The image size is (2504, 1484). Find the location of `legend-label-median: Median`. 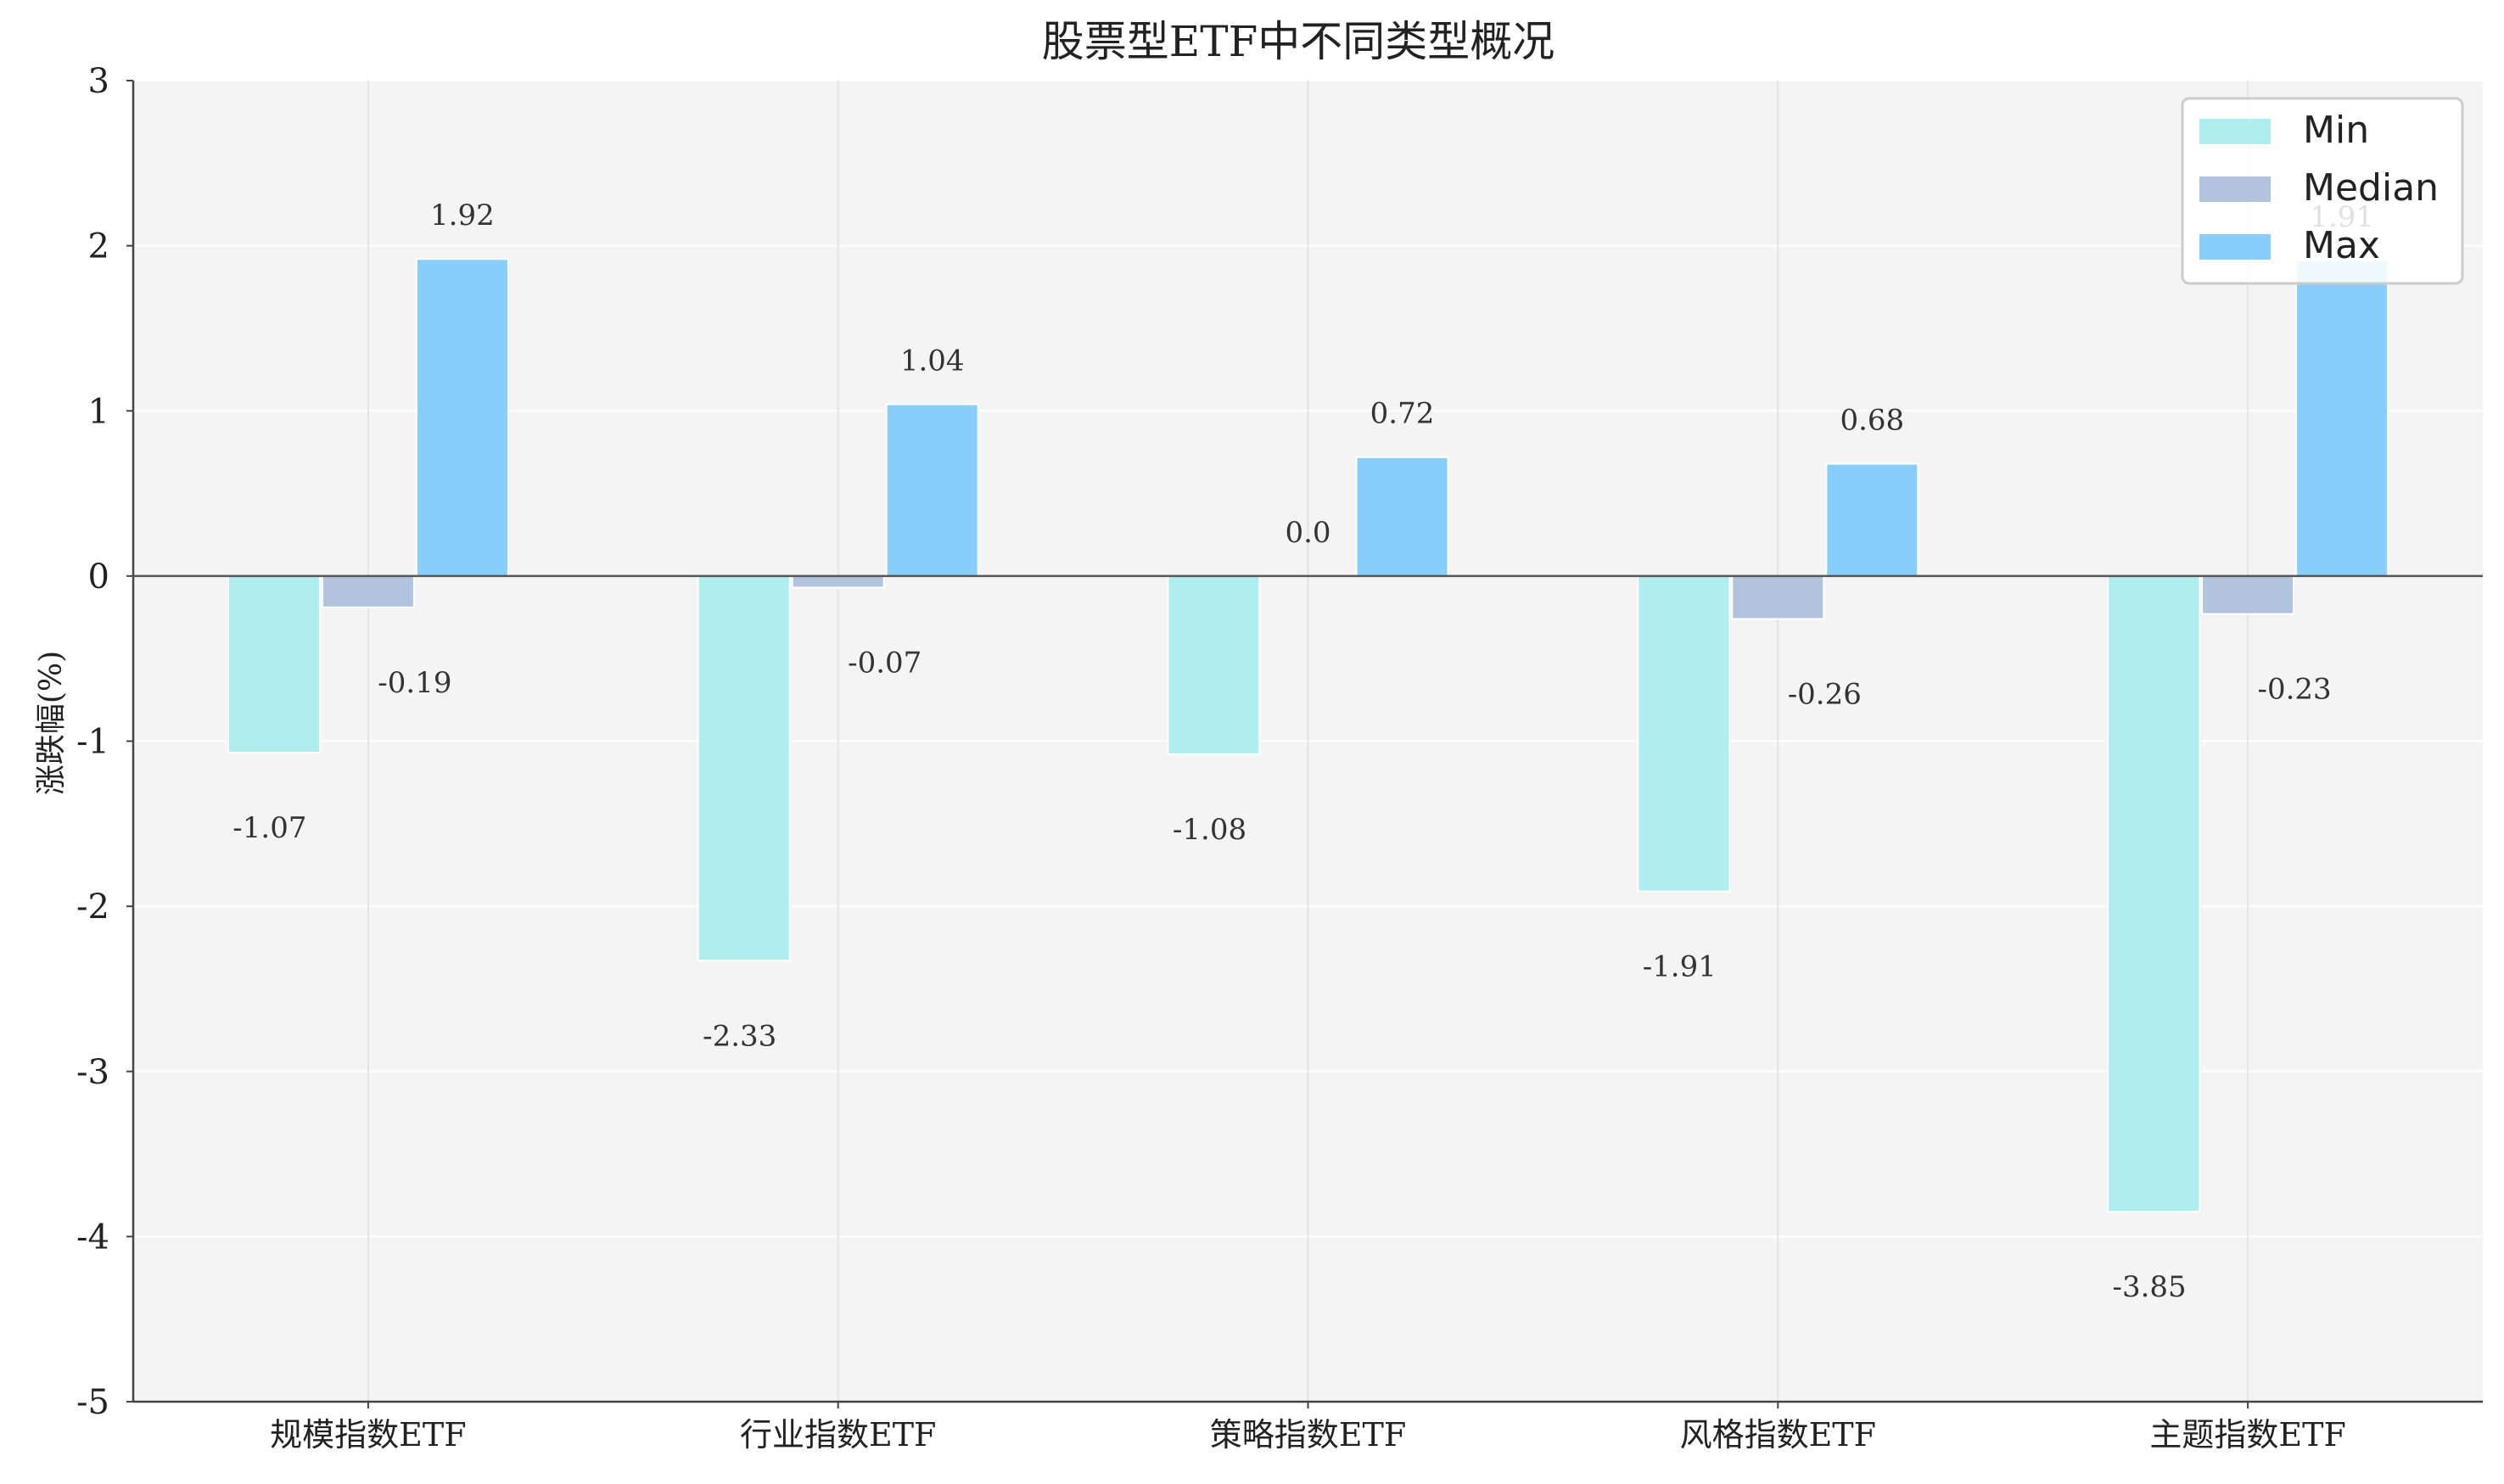

legend-label-median: Median is located at coordinates (2371, 188).